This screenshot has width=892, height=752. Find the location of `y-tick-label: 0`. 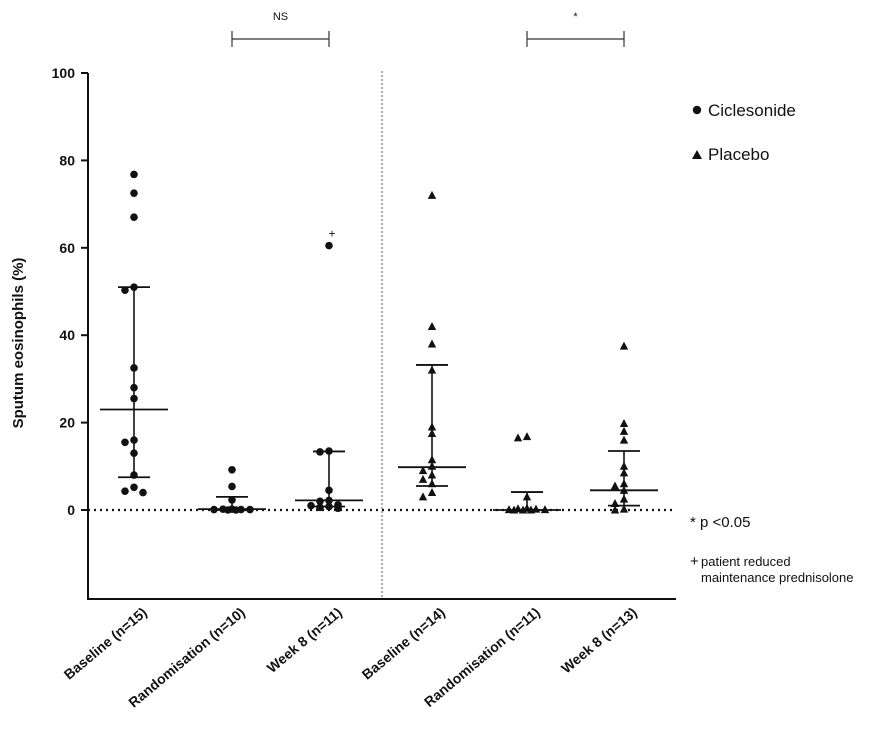

y-tick-label: 0 is located at coordinates (71, 510).